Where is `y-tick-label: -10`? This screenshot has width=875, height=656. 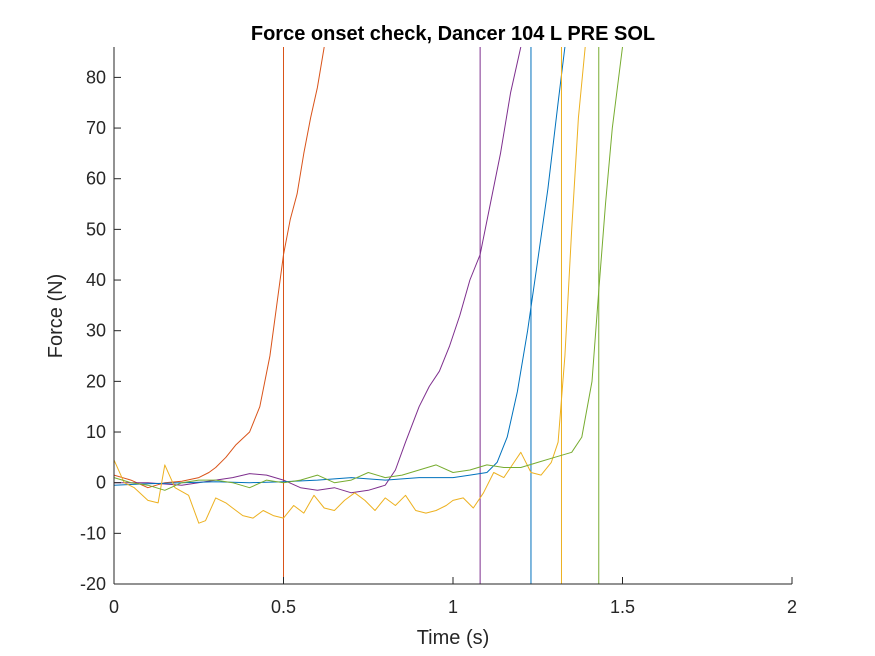 y-tick-label: -10 is located at coordinates (93, 533).